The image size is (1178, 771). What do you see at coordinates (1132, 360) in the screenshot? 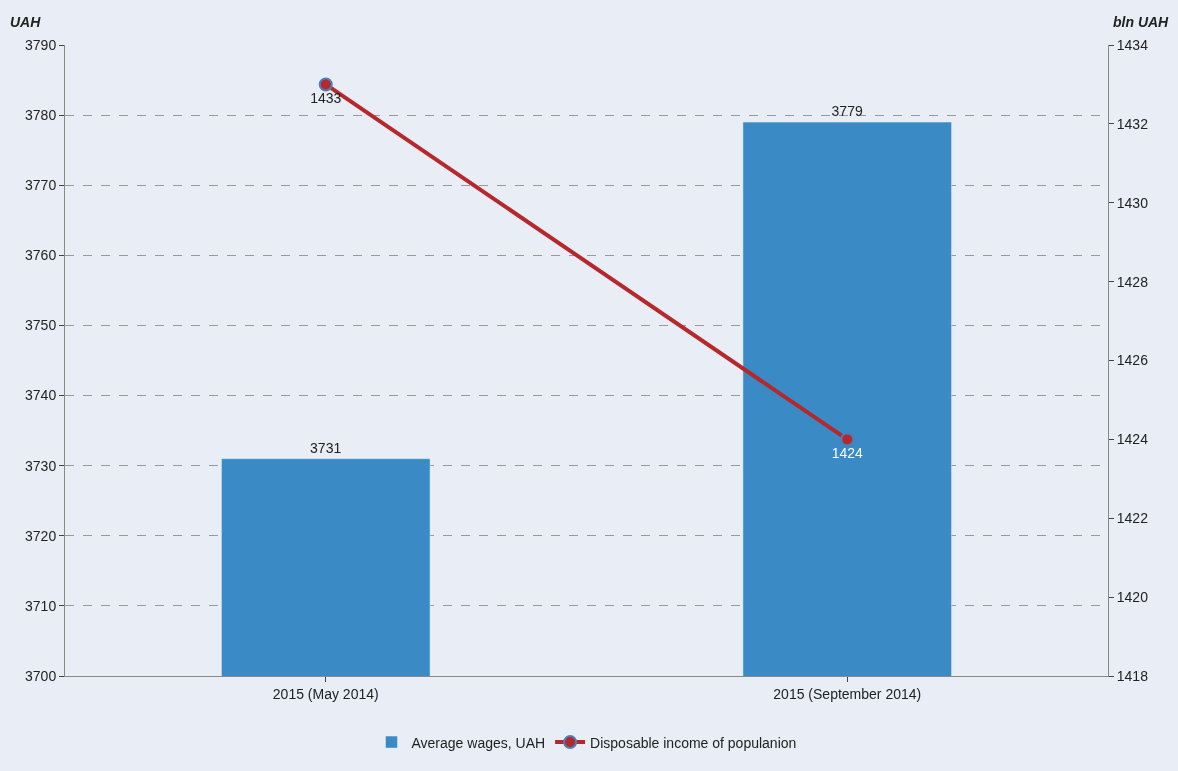
I see `y2-tick-label: 1426` at bounding box center [1132, 360].